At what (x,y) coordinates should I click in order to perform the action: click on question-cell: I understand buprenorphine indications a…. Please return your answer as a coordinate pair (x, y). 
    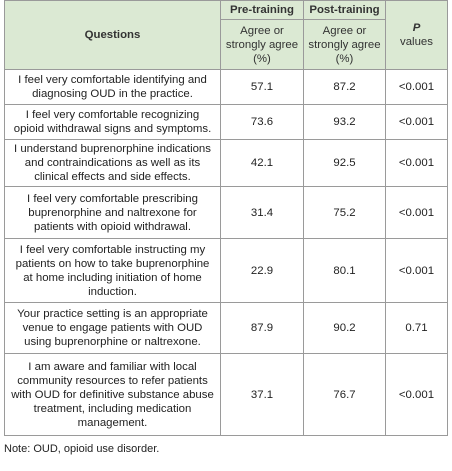
    Looking at the image, I should click on (112, 163).